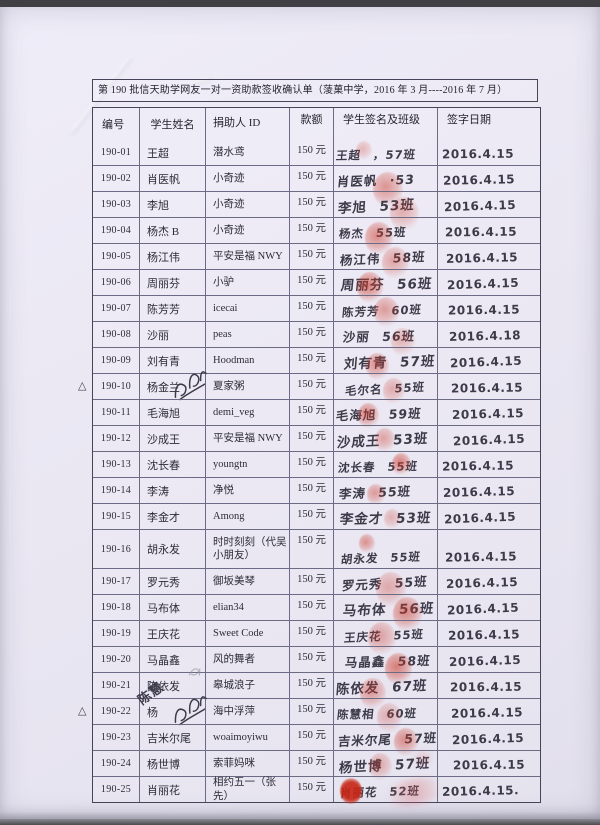 This screenshot has height=825, width=600. What do you see at coordinates (163, 634) in the screenshot?
I see `student-name: 王庆花` at bounding box center [163, 634].